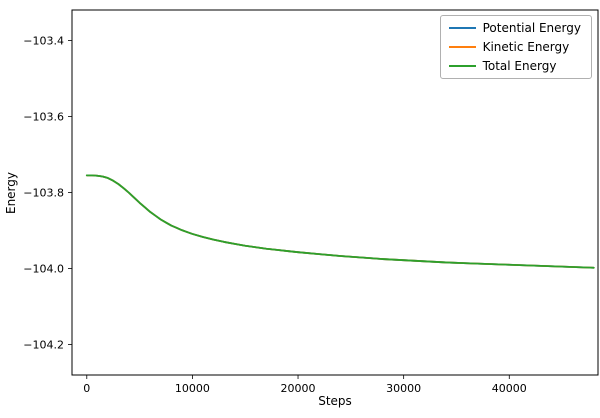 This screenshot has width=600, height=418. Describe the element at coordinates (531, 28) in the screenshot. I see `legend-label-potential-energy: Potential Energy` at that location.